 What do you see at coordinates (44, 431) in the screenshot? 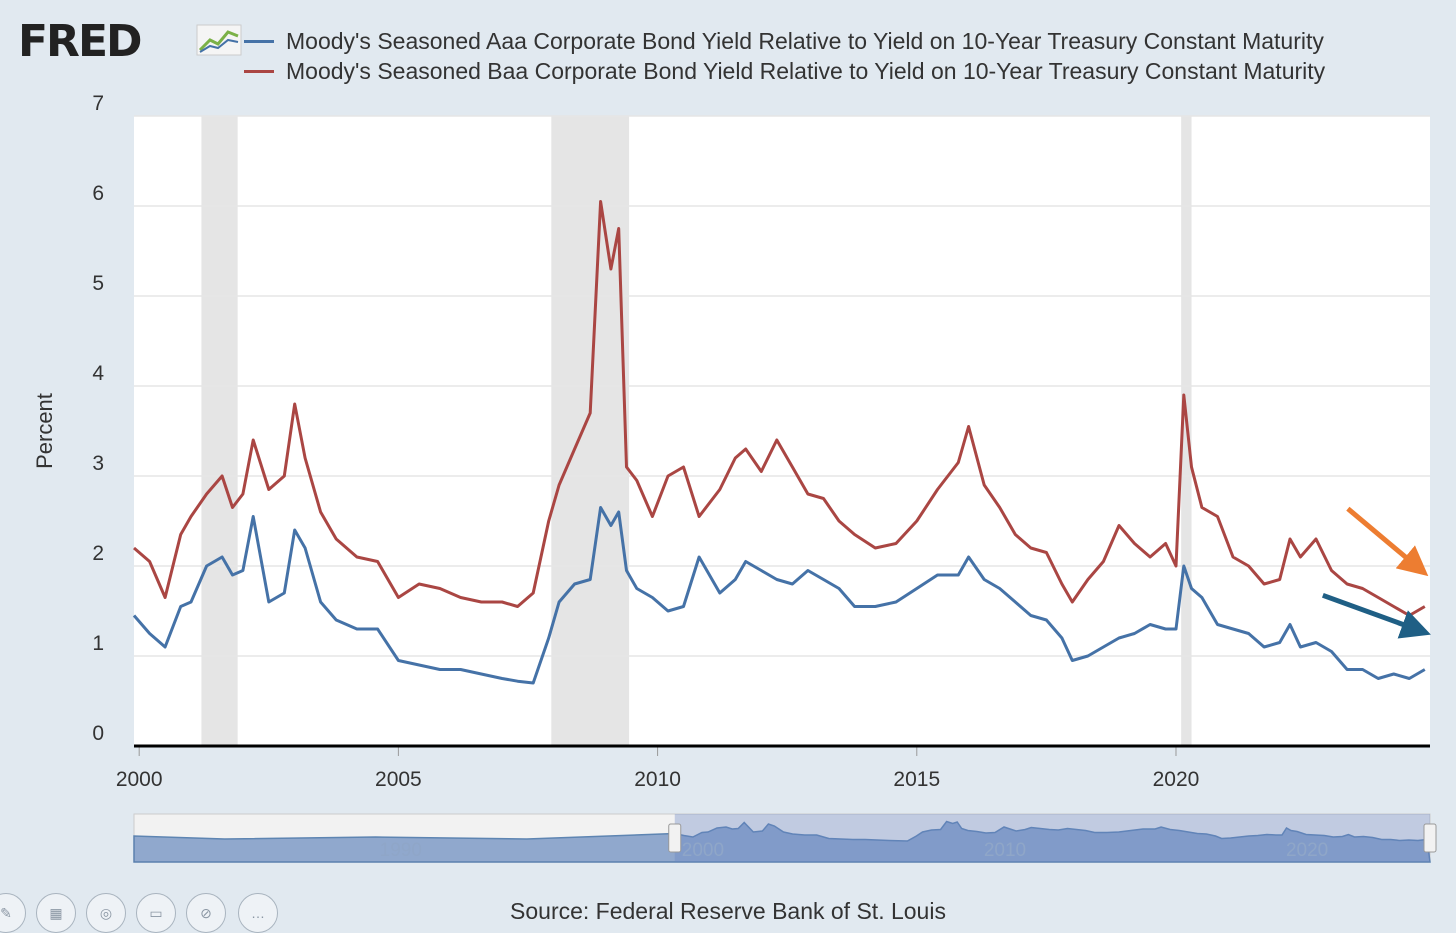
I see `y-axis-label: Percent` at bounding box center [44, 431].